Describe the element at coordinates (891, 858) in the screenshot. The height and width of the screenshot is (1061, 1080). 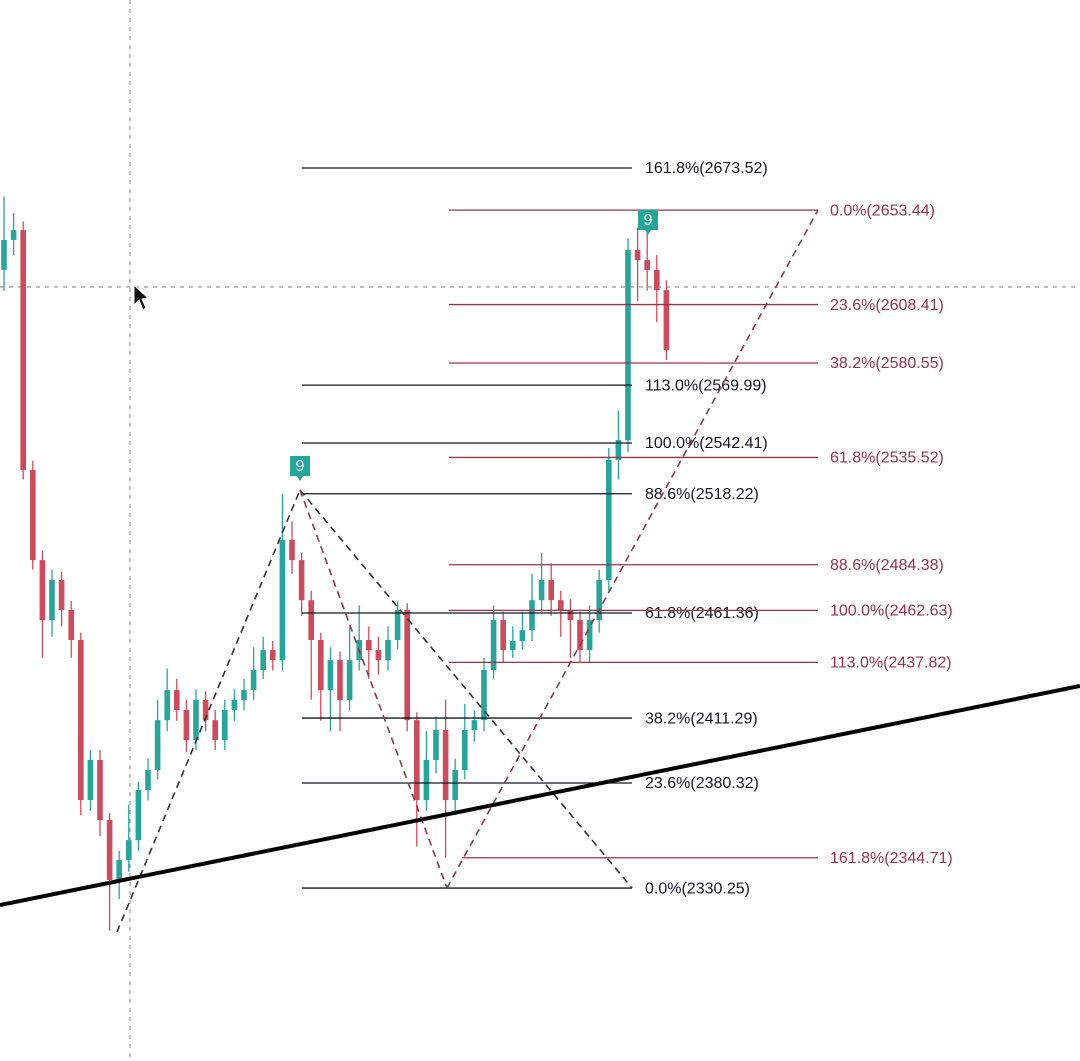
I see `fib-label: 161.8%(2344.71)` at that location.